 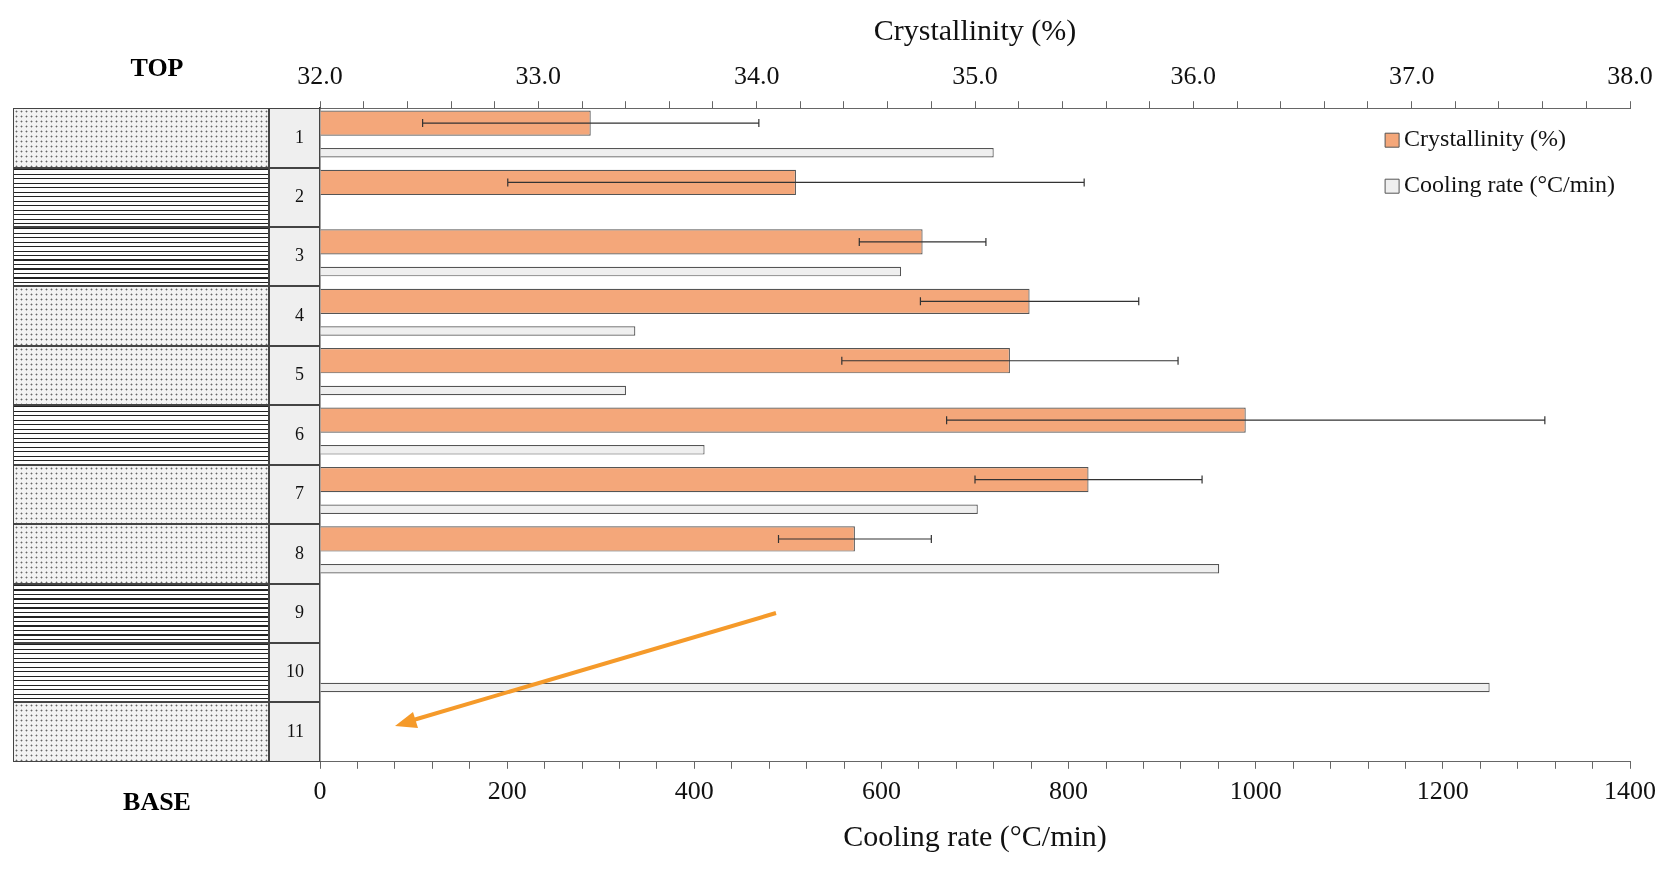 I want to click on x-tick-label: 1000, so click(x=1255, y=791).